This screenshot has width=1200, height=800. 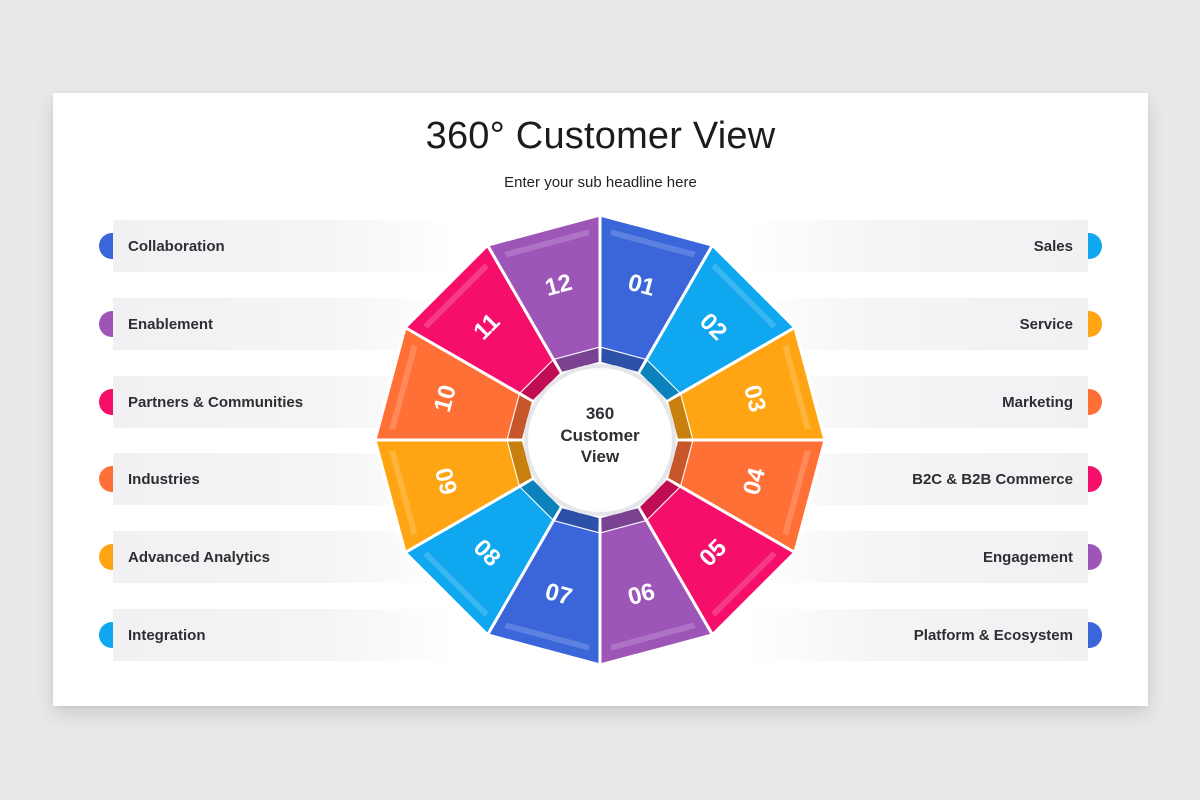 I want to click on right-label-platform: Platform & Ecosystem, so click(x=918, y=635).